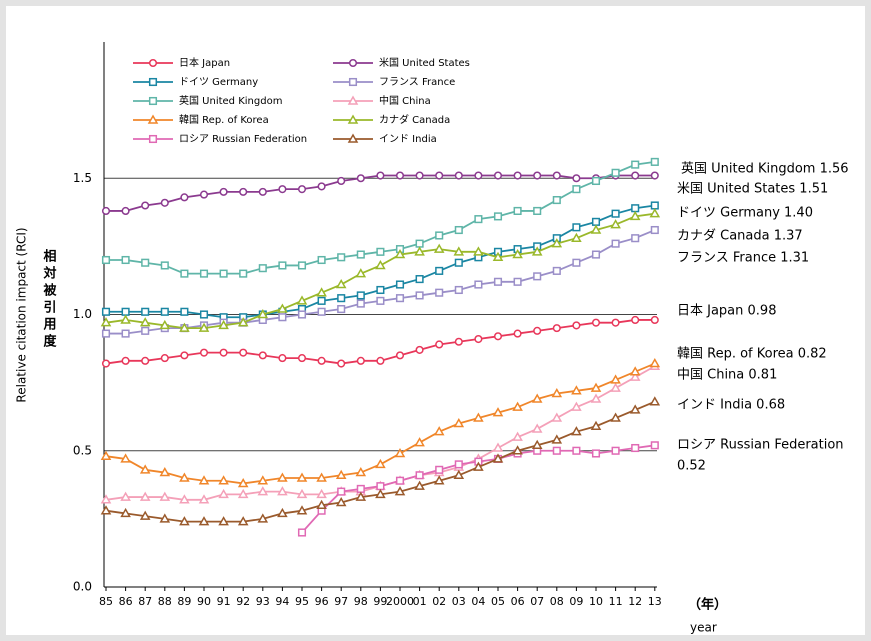  I want to click on end-annotation: カナダ Canada 1.37, so click(740, 236).